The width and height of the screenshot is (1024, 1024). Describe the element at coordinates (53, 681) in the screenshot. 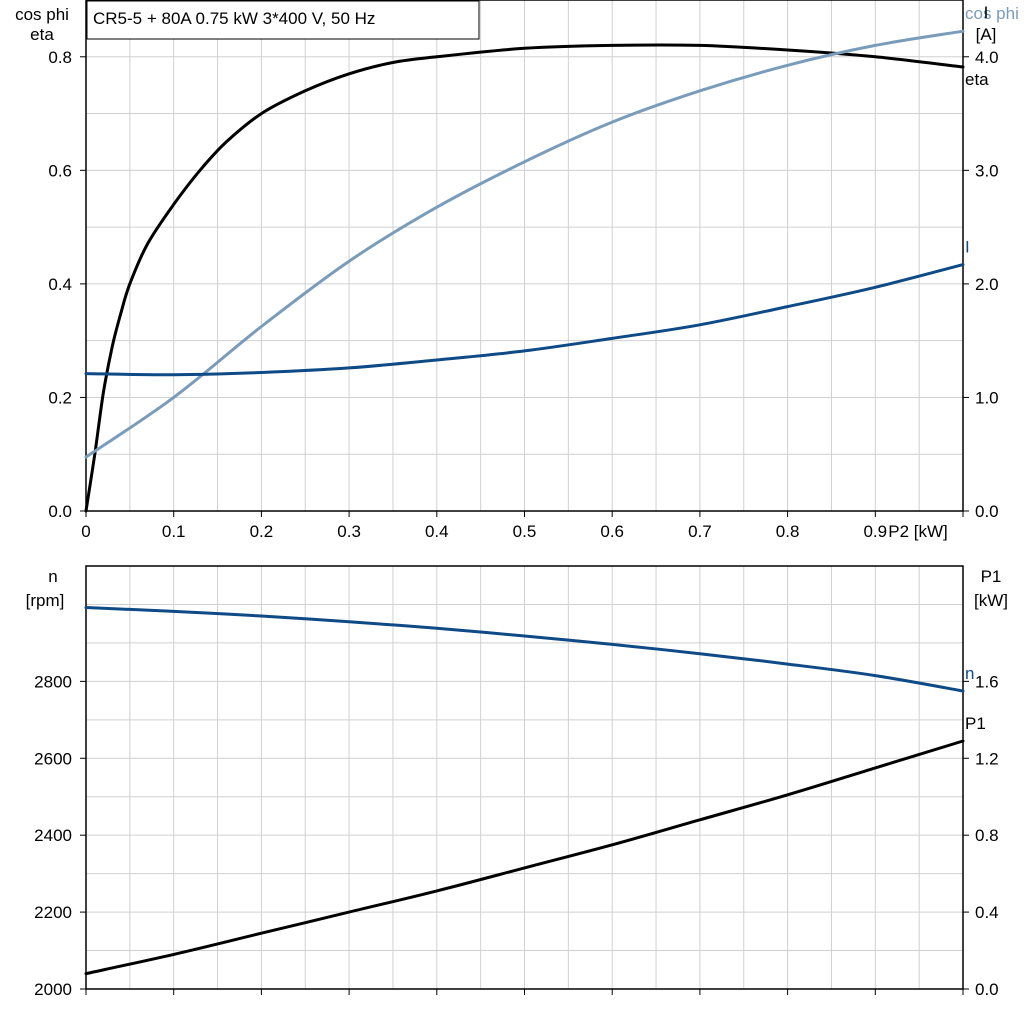

I see `left-tick-label: 2800` at that location.